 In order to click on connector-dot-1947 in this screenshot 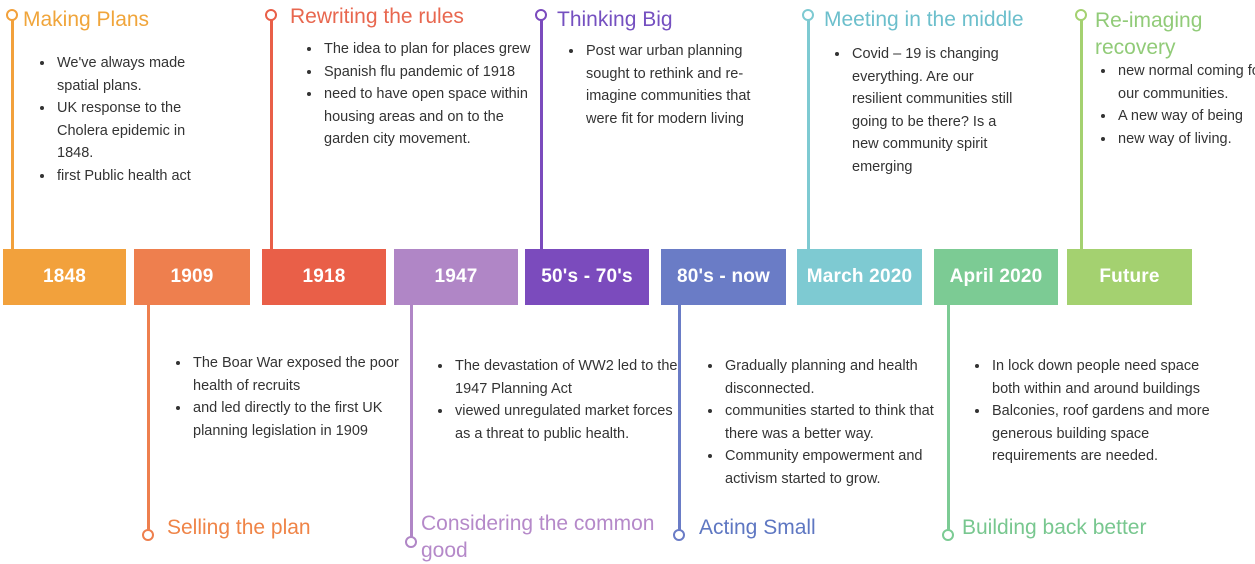, I will do `click(411, 542)`.